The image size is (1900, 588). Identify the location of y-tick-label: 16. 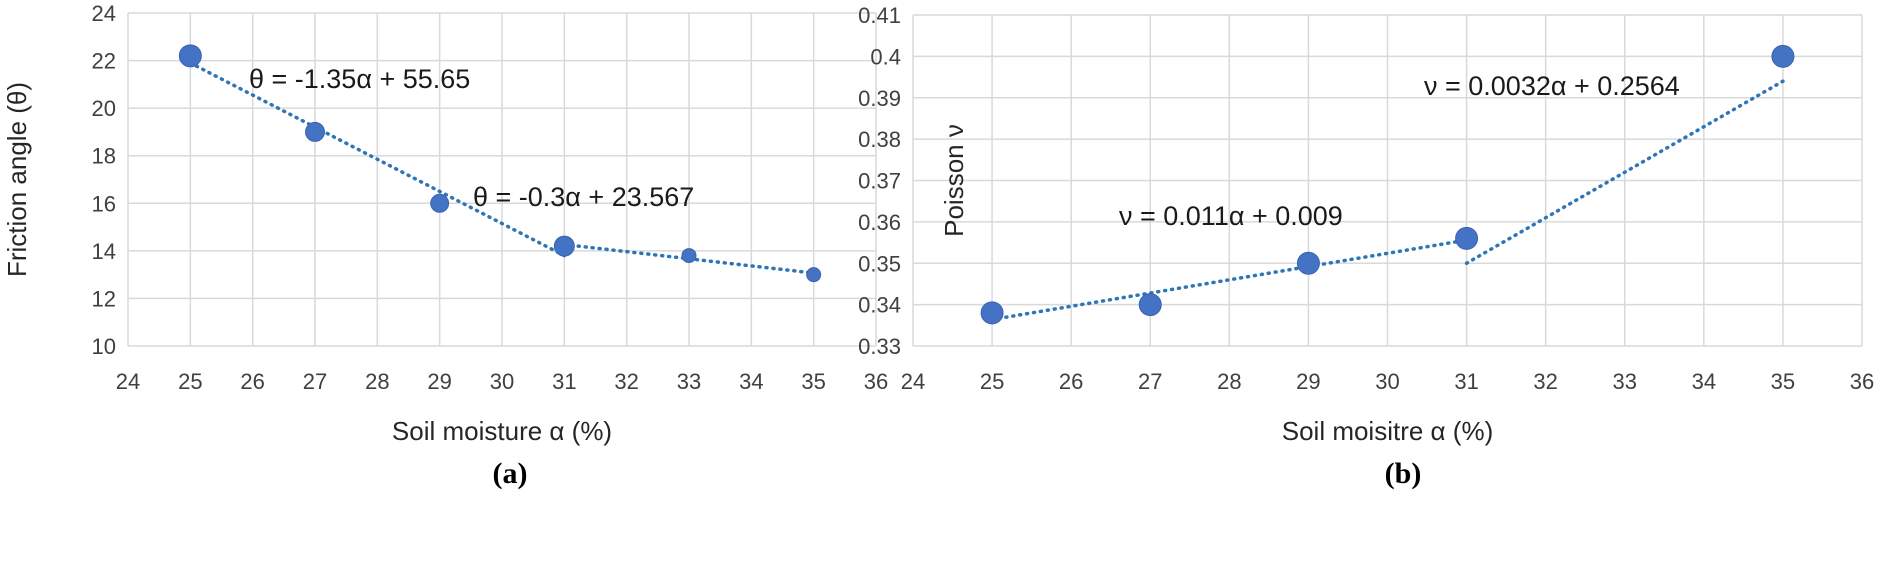
(104, 203).